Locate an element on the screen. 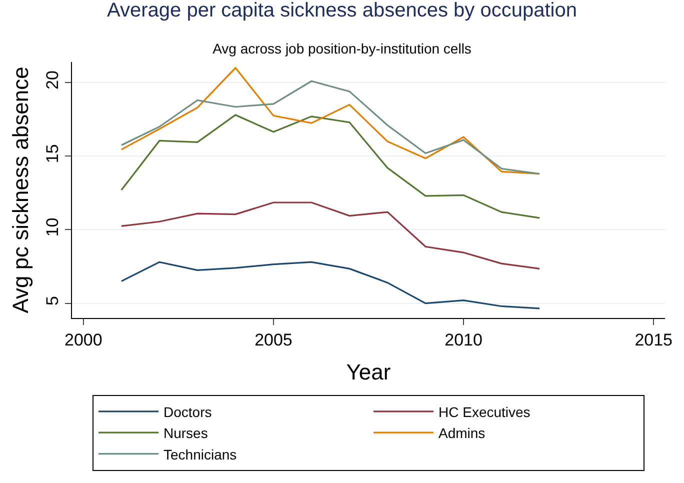 The width and height of the screenshot is (684, 483). legend-label: Admins is located at coordinates (462, 433).